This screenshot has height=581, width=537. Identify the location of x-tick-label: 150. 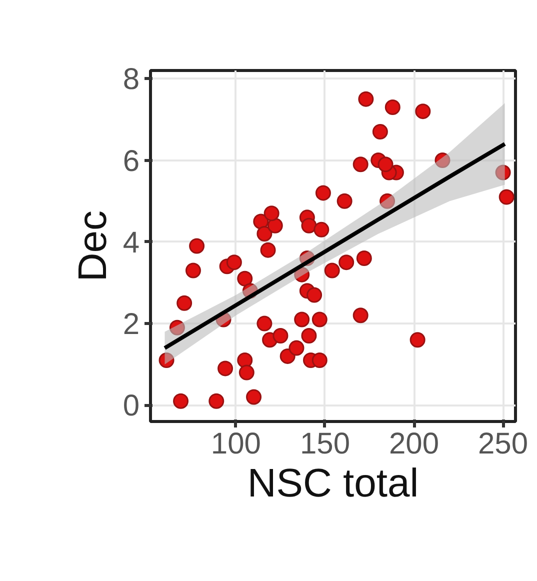
(325, 444).